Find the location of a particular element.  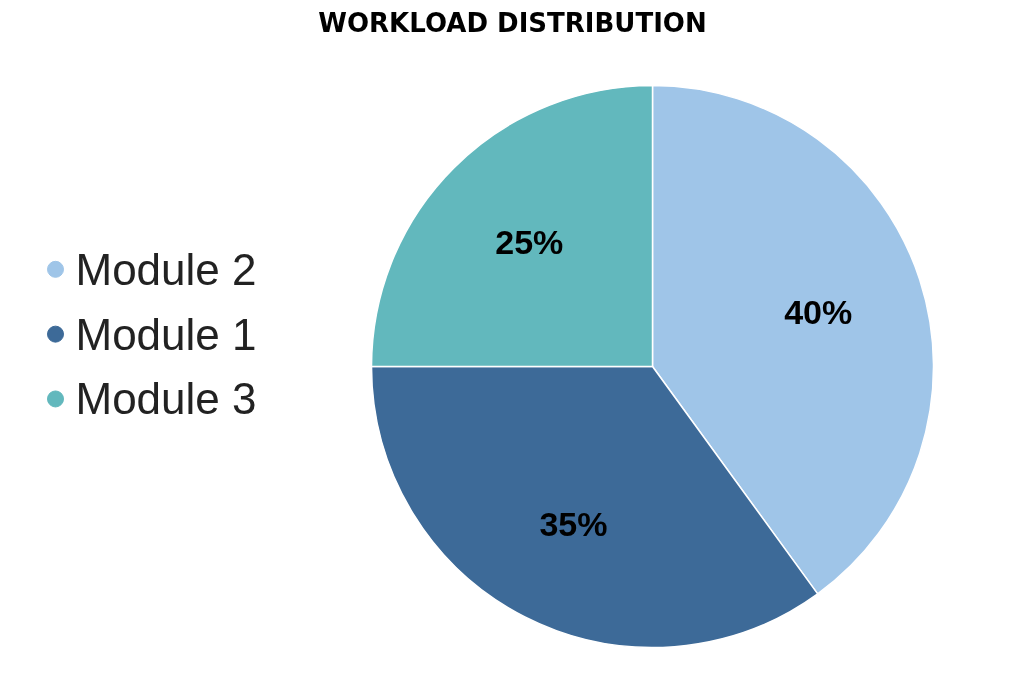

chart-title: WORKLOAD DISTRIBUTION is located at coordinates (512, 22).